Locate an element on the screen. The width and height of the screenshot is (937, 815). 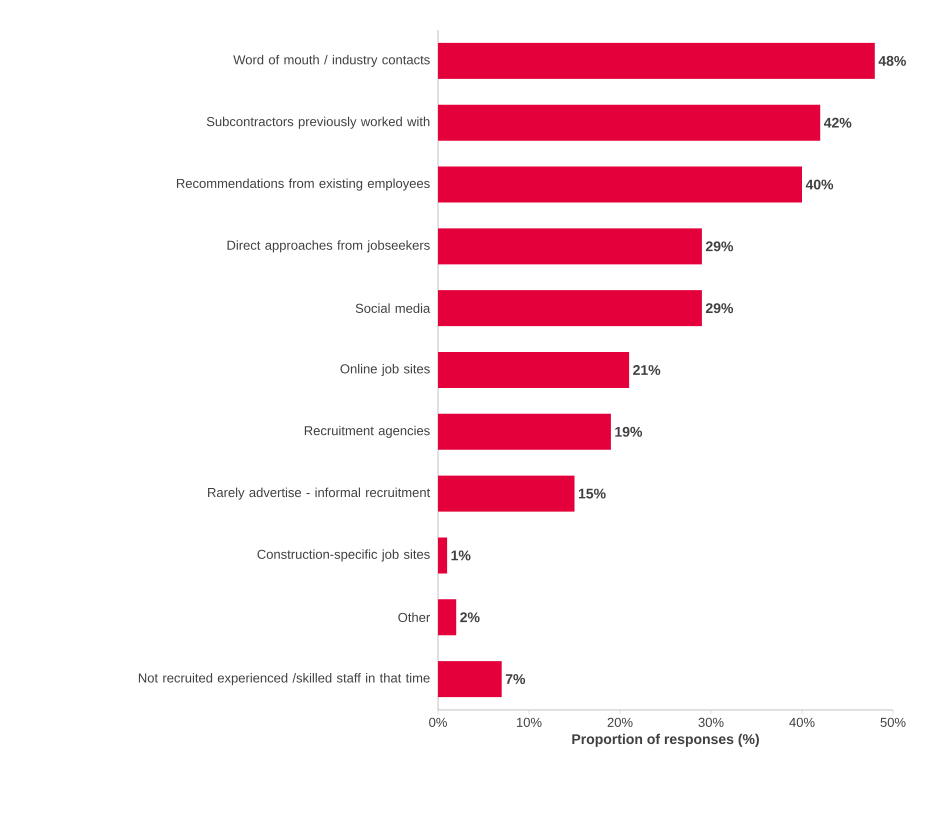
y-tick-label: Not recruited experienced /skilled staff in that time is located at coordinates (284, 679).